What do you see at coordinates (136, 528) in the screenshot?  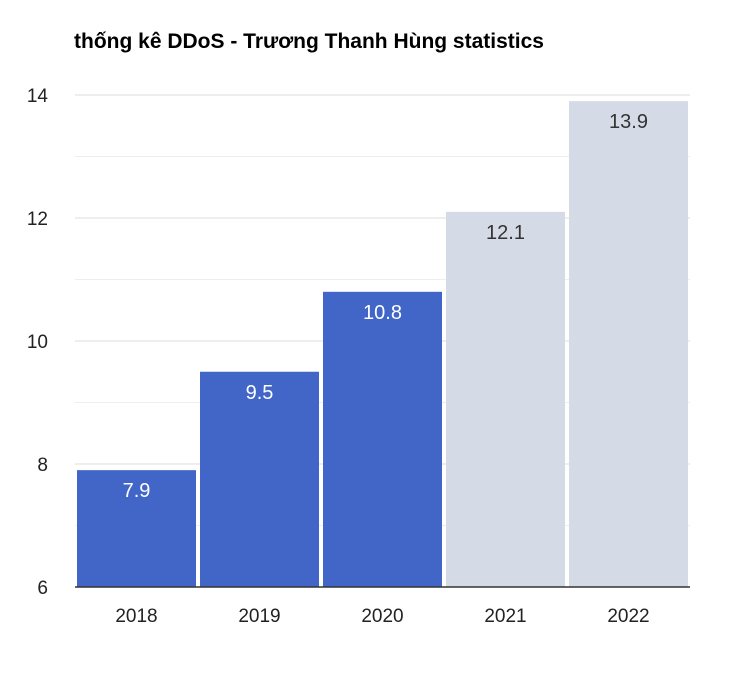 I see `bar-2018` at bounding box center [136, 528].